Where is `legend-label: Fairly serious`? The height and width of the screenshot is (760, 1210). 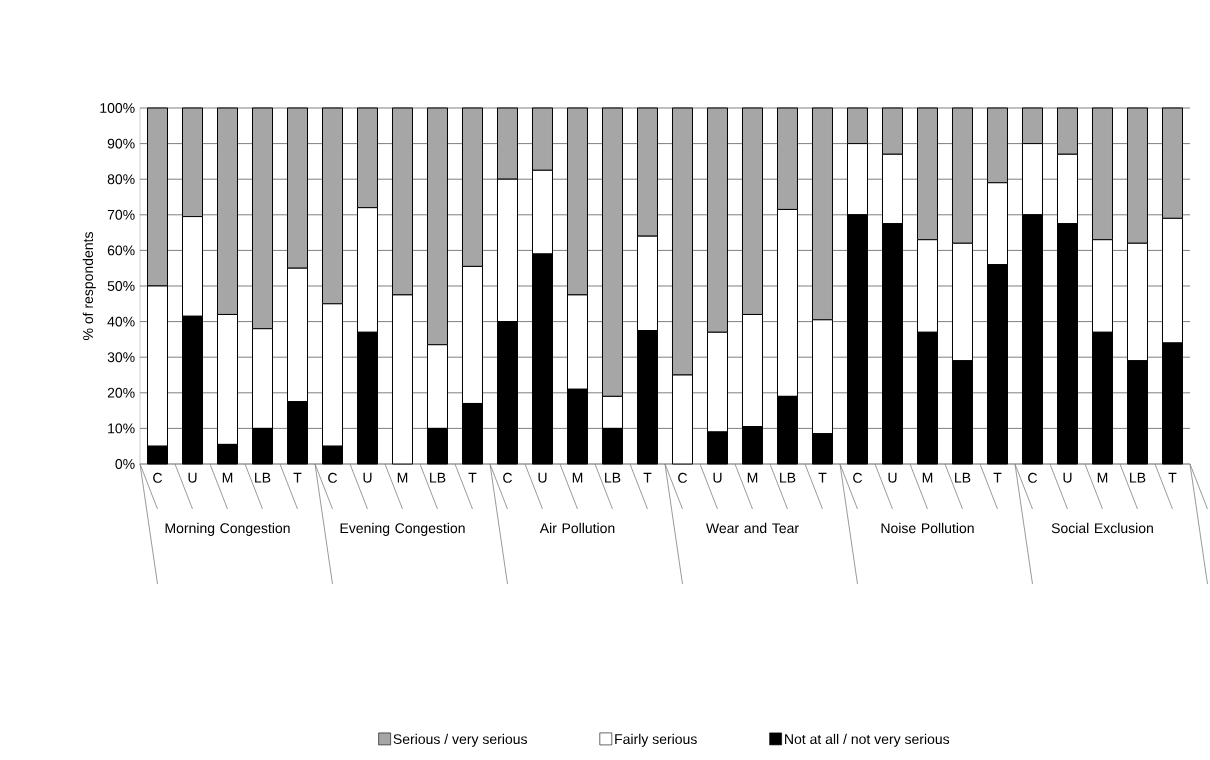 legend-label: Fairly serious is located at coordinates (656, 740).